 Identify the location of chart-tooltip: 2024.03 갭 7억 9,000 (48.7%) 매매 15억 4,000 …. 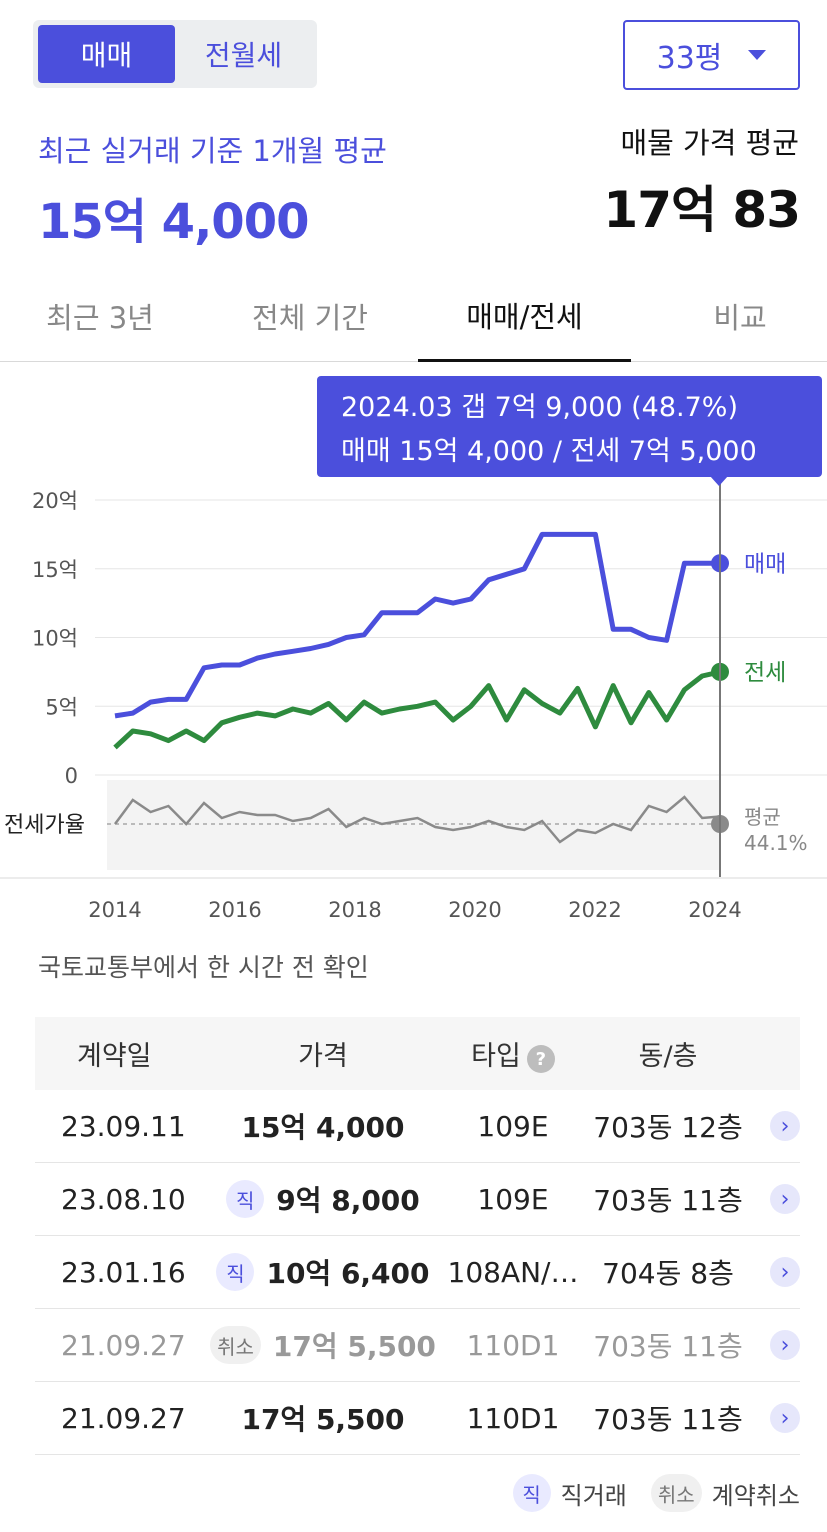
(569, 426).